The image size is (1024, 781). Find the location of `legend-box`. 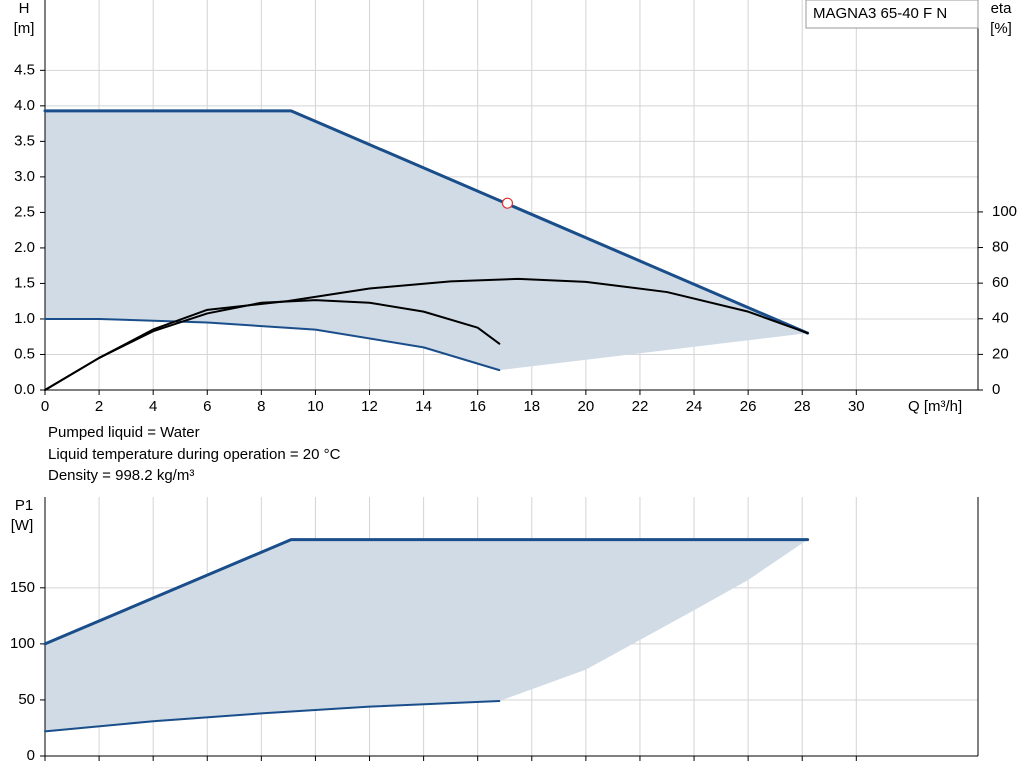

legend-box is located at coordinates (892, 14).